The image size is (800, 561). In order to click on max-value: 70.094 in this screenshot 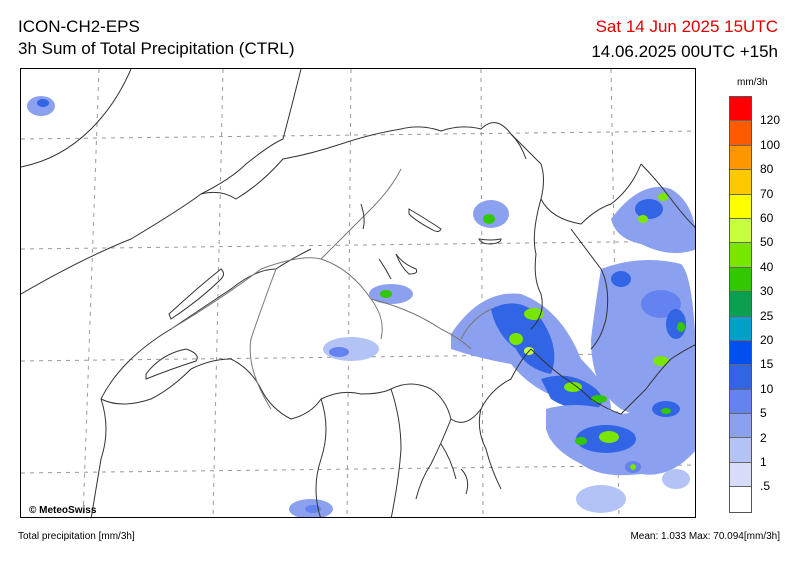, I will do `click(728, 536)`.